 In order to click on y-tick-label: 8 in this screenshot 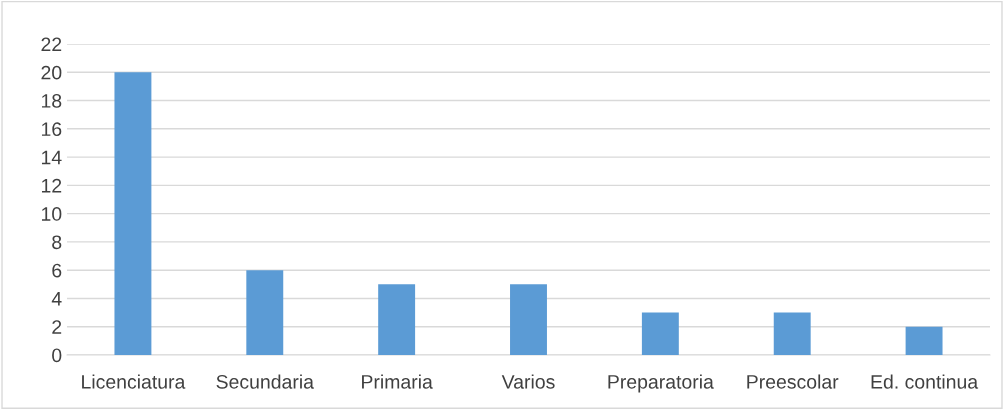, I will do `click(57, 242)`.